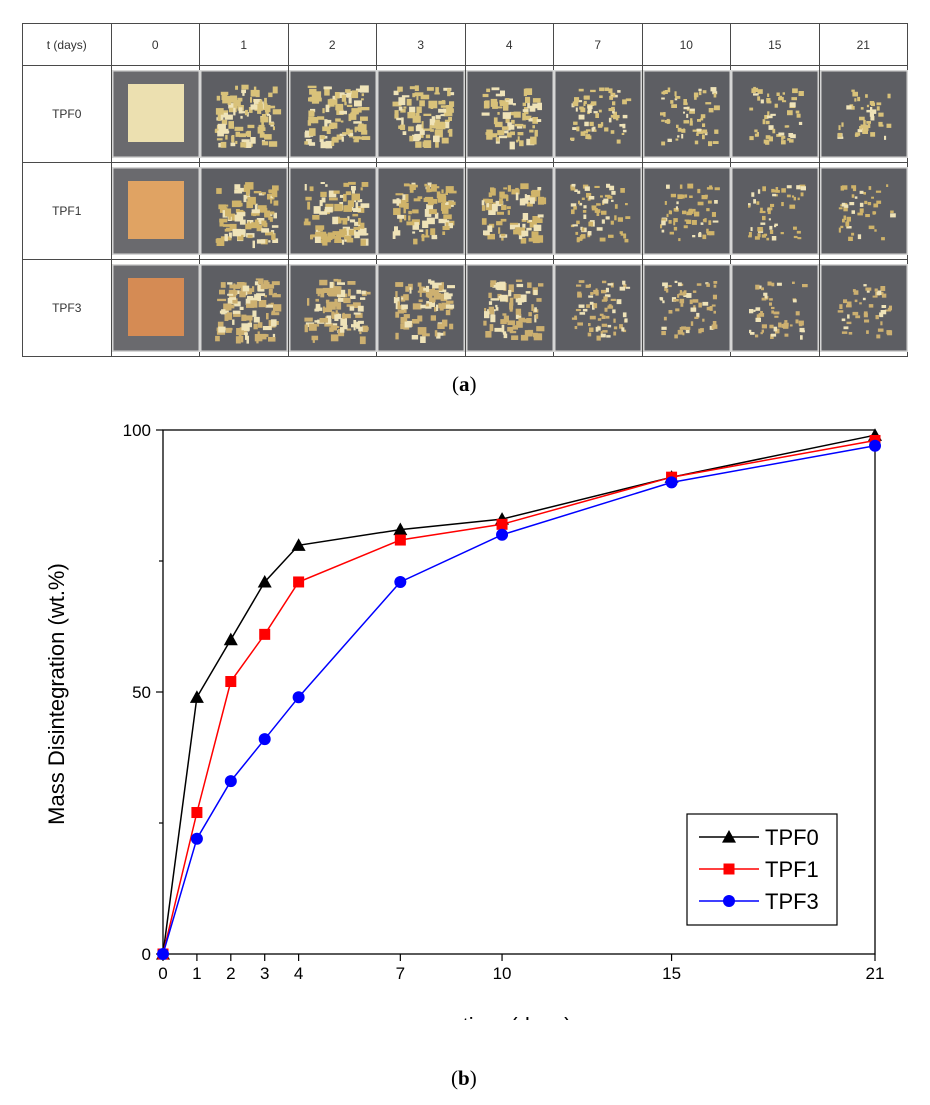  What do you see at coordinates (671, 973) in the screenshot?
I see `x-tick-label: 15` at bounding box center [671, 973].